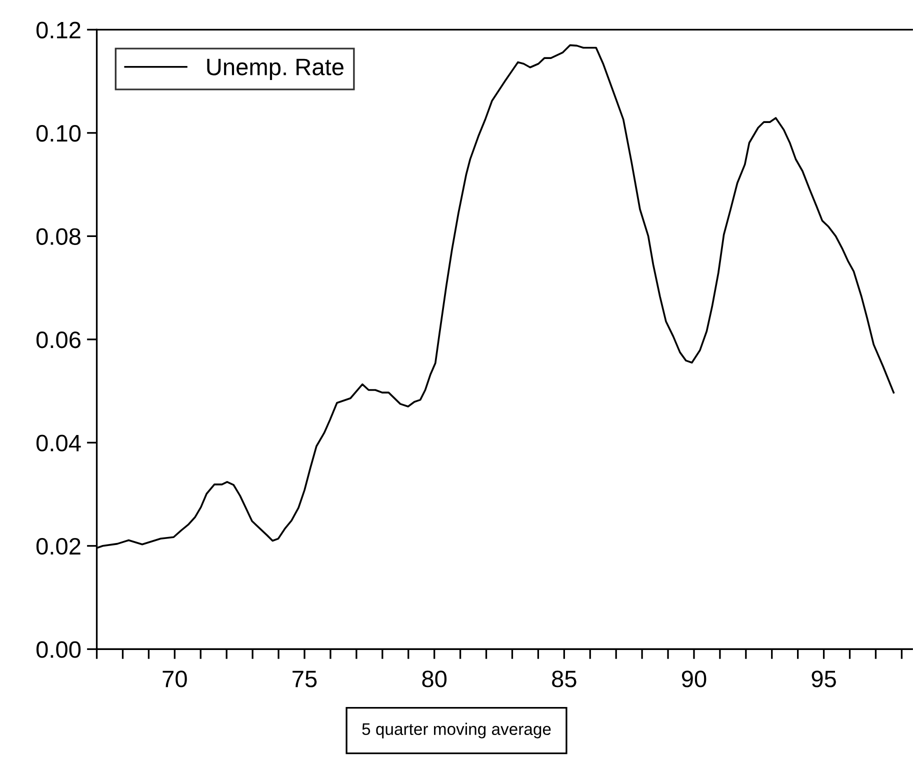 This screenshot has width=913, height=761. What do you see at coordinates (58, 649) in the screenshot?
I see `y-tick-label: 0.00` at bounding box center [58, 649].